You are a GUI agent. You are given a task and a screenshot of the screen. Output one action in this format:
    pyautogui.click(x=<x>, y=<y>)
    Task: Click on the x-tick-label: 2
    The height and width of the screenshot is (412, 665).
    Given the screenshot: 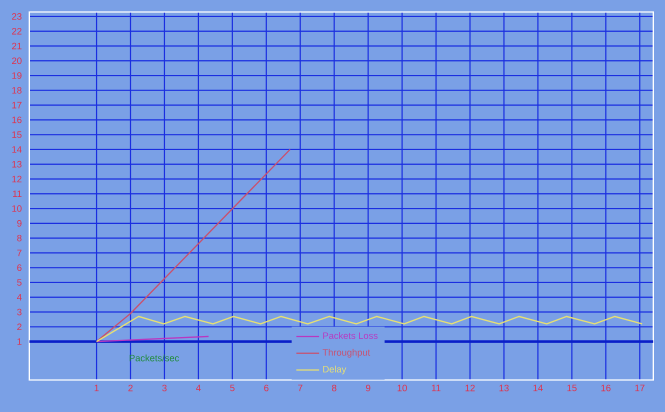 What is the action you would take?
    pyautogui.click(x=130, y=388)
    